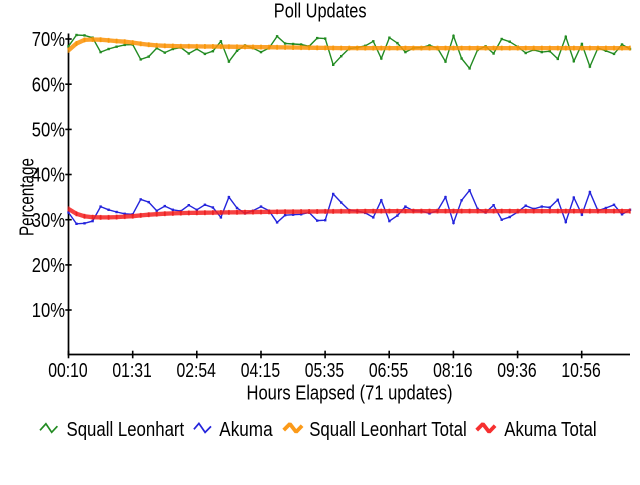 This screenshot has height=485, width=640. What do you see at coordinates (452, 371) in the screenshot?
I see `svg-text: 08:16` at bounding box center [452, 371].